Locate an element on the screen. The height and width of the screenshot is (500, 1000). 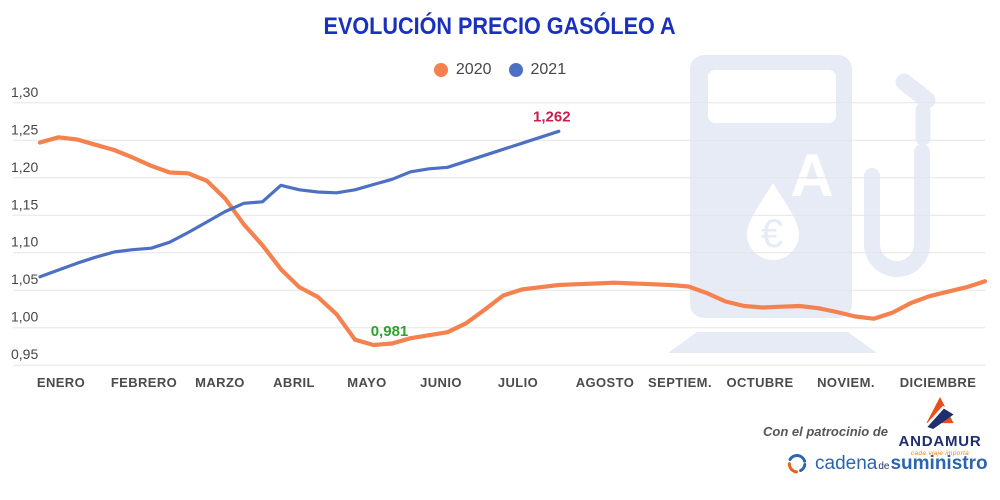
x-axis-label: NOVIEM. is located at coordinates (846, 382).